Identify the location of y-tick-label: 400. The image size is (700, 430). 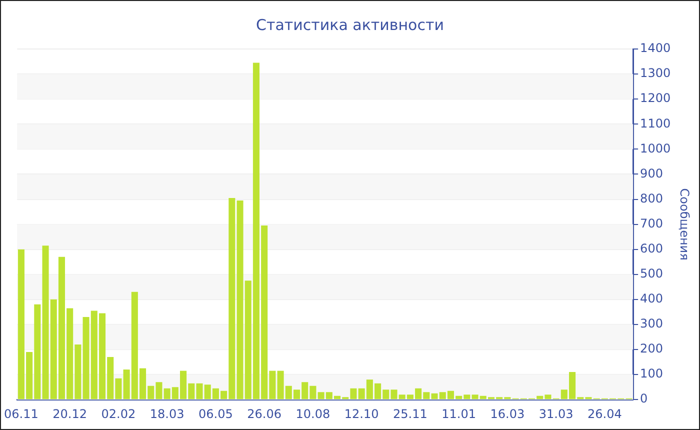
(651, 299).